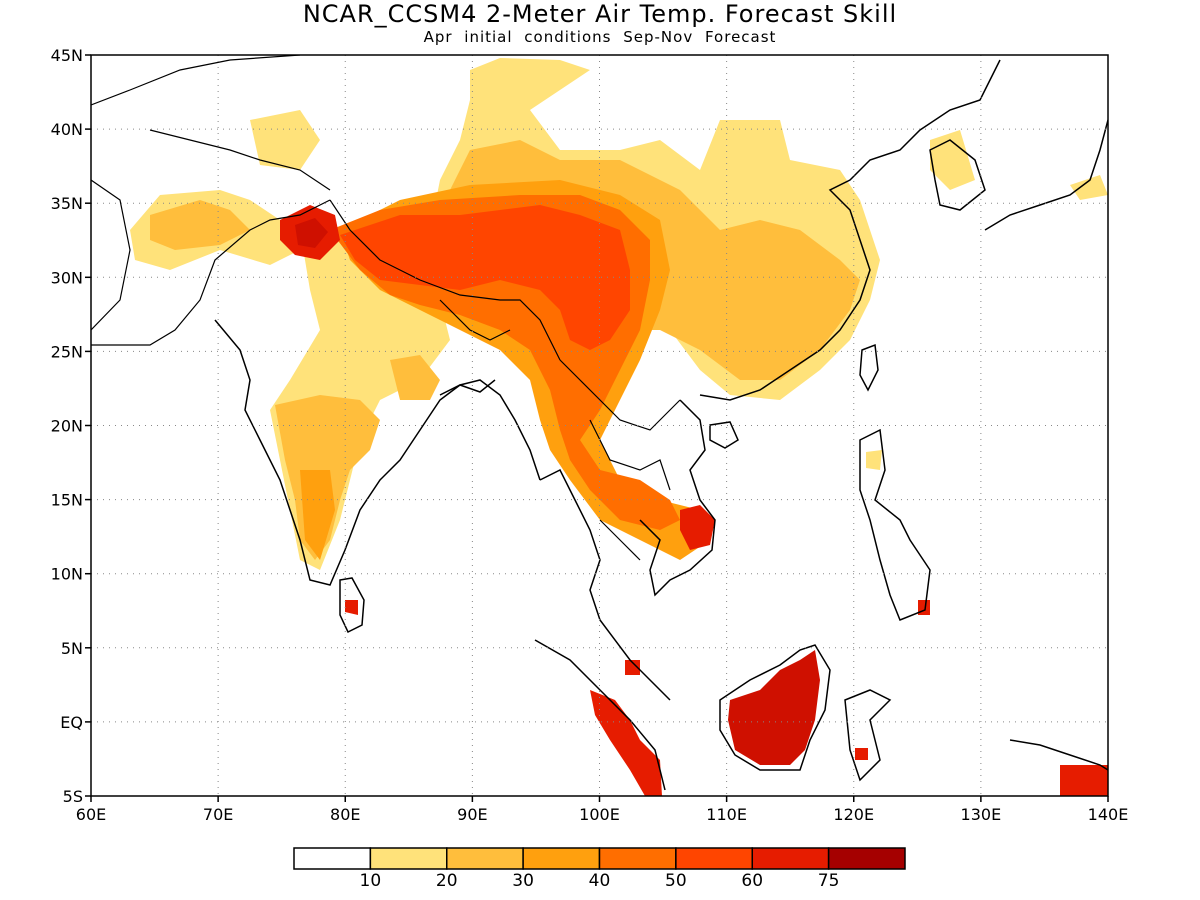 This screenshot has width=1200, height=900. What do you see at coordinates (285, 140) in the screenshot?
I see `skill-region-central-asia` at bounding box center [285, 140].